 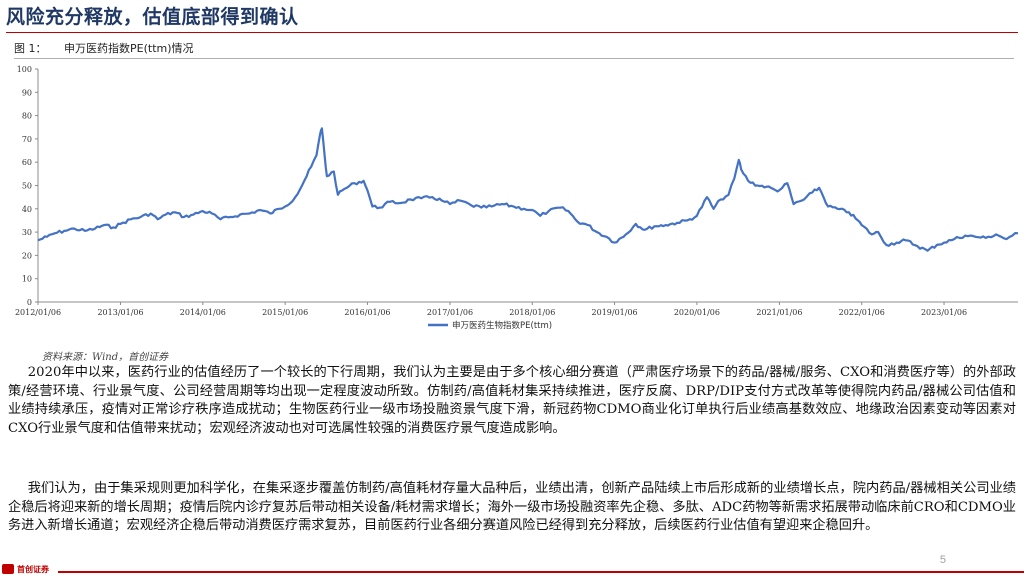 I want to click on logo-mark-icon, so click(x=8, y=569).